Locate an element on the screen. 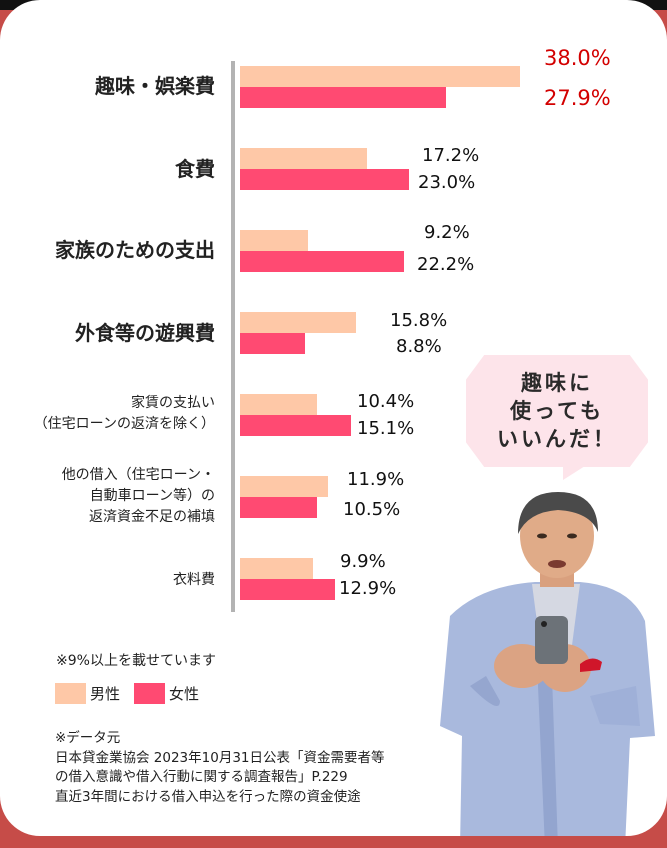 The height and width of the screenshot is (848, 667). legend: 男性 女性 is located at coordinates (134, 693).